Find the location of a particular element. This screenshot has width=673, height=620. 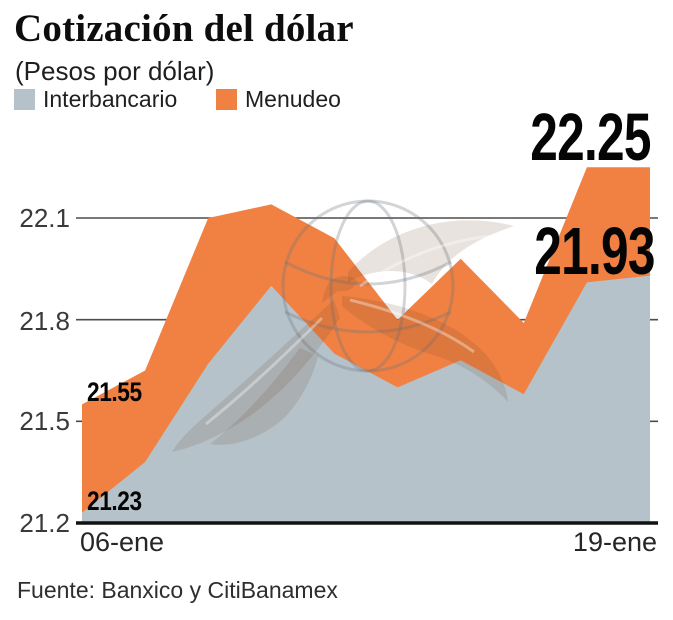

page-title: Cotización del dólar is located at coordinates (184, 28).